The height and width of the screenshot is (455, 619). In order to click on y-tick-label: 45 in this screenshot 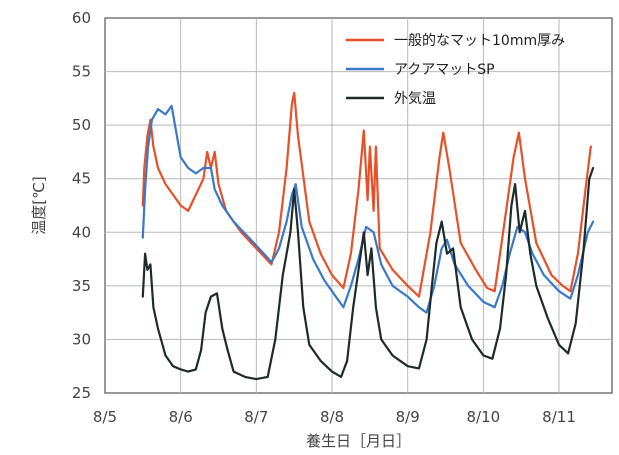, I will do `click(81, 179)`.